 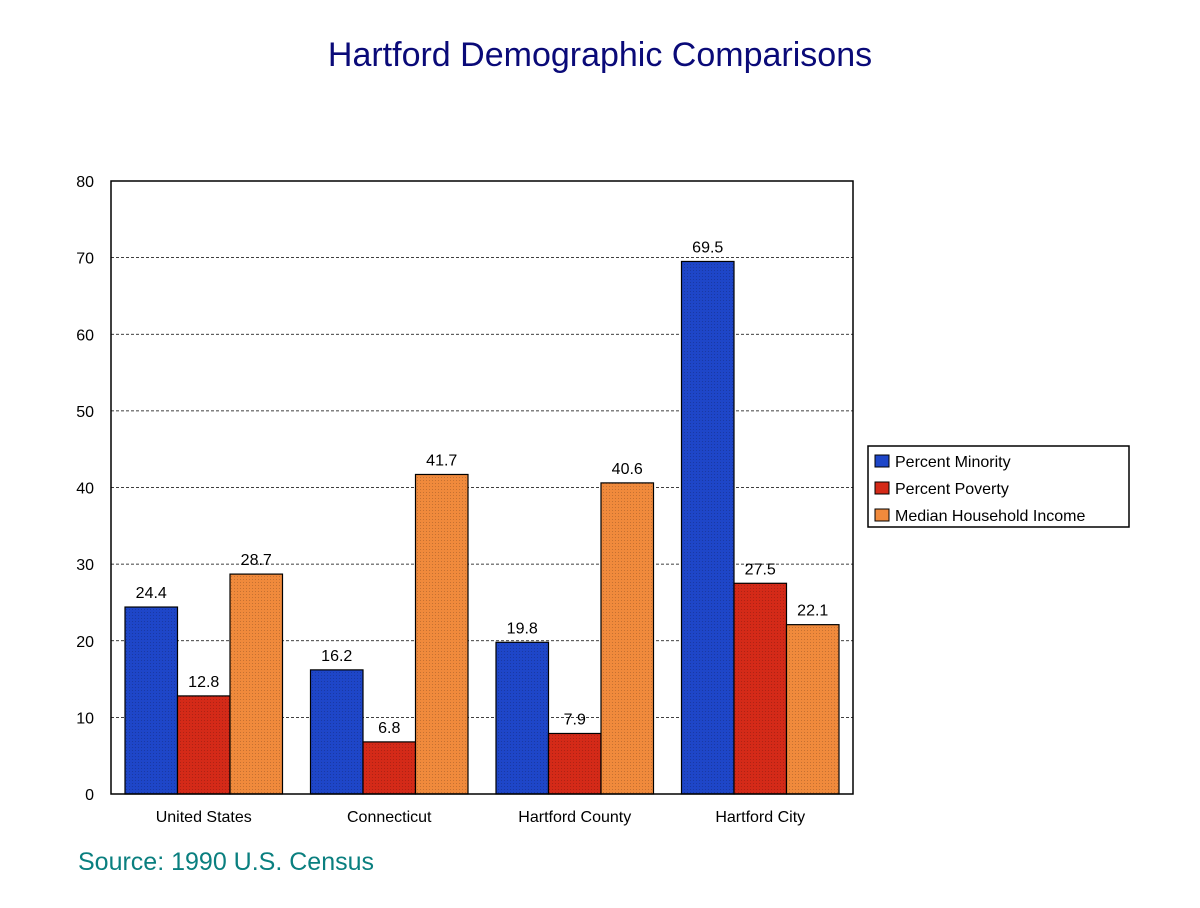 What do you see at coordinates (336, 656) in the screenshot?
I see `data-label: 16.2` at bounding box center [336, 656].